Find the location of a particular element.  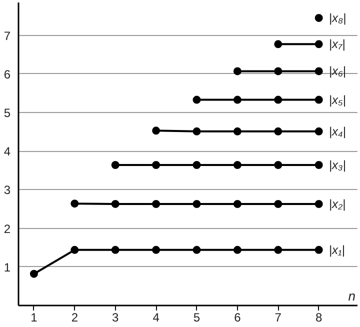

x-tick-label: 5 is located at coordinates (196, 317).